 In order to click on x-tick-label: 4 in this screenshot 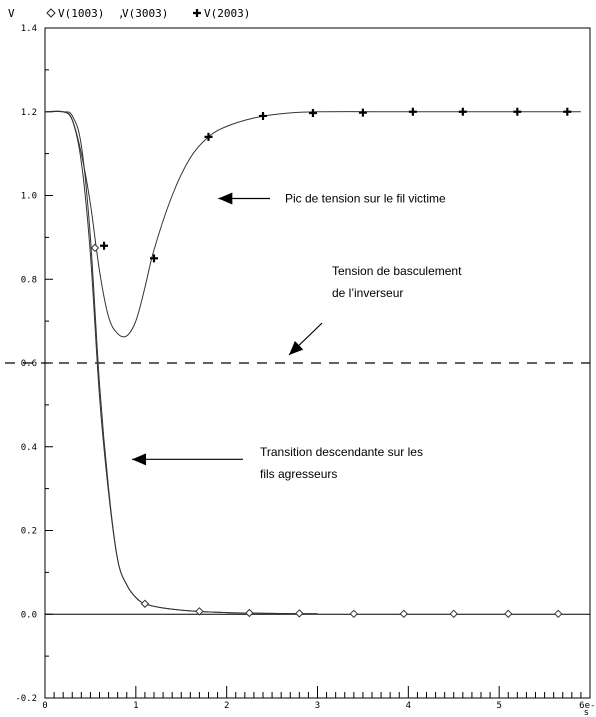, I will do `click(408, 706)`.